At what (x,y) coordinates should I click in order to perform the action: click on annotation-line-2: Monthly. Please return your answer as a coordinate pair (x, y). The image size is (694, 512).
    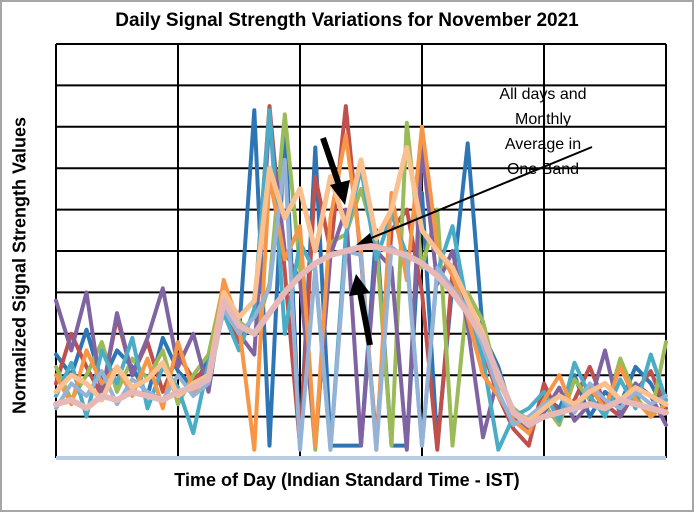
    Looking at the image, I should click on (543, 119).